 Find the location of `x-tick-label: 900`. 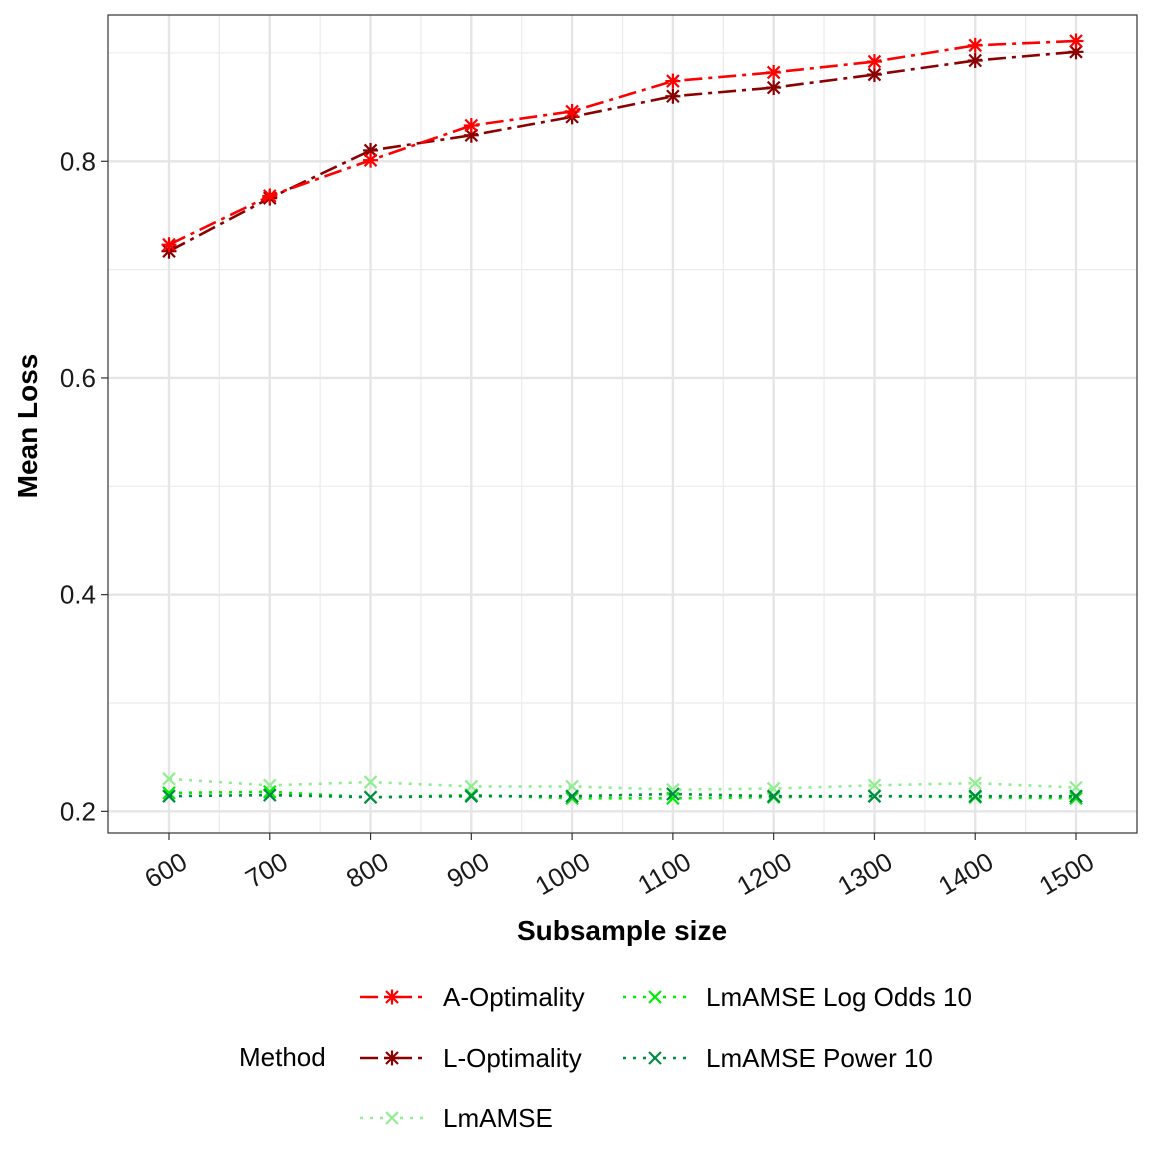

x-tick-label: 900 is located at coordinates (468, 870).